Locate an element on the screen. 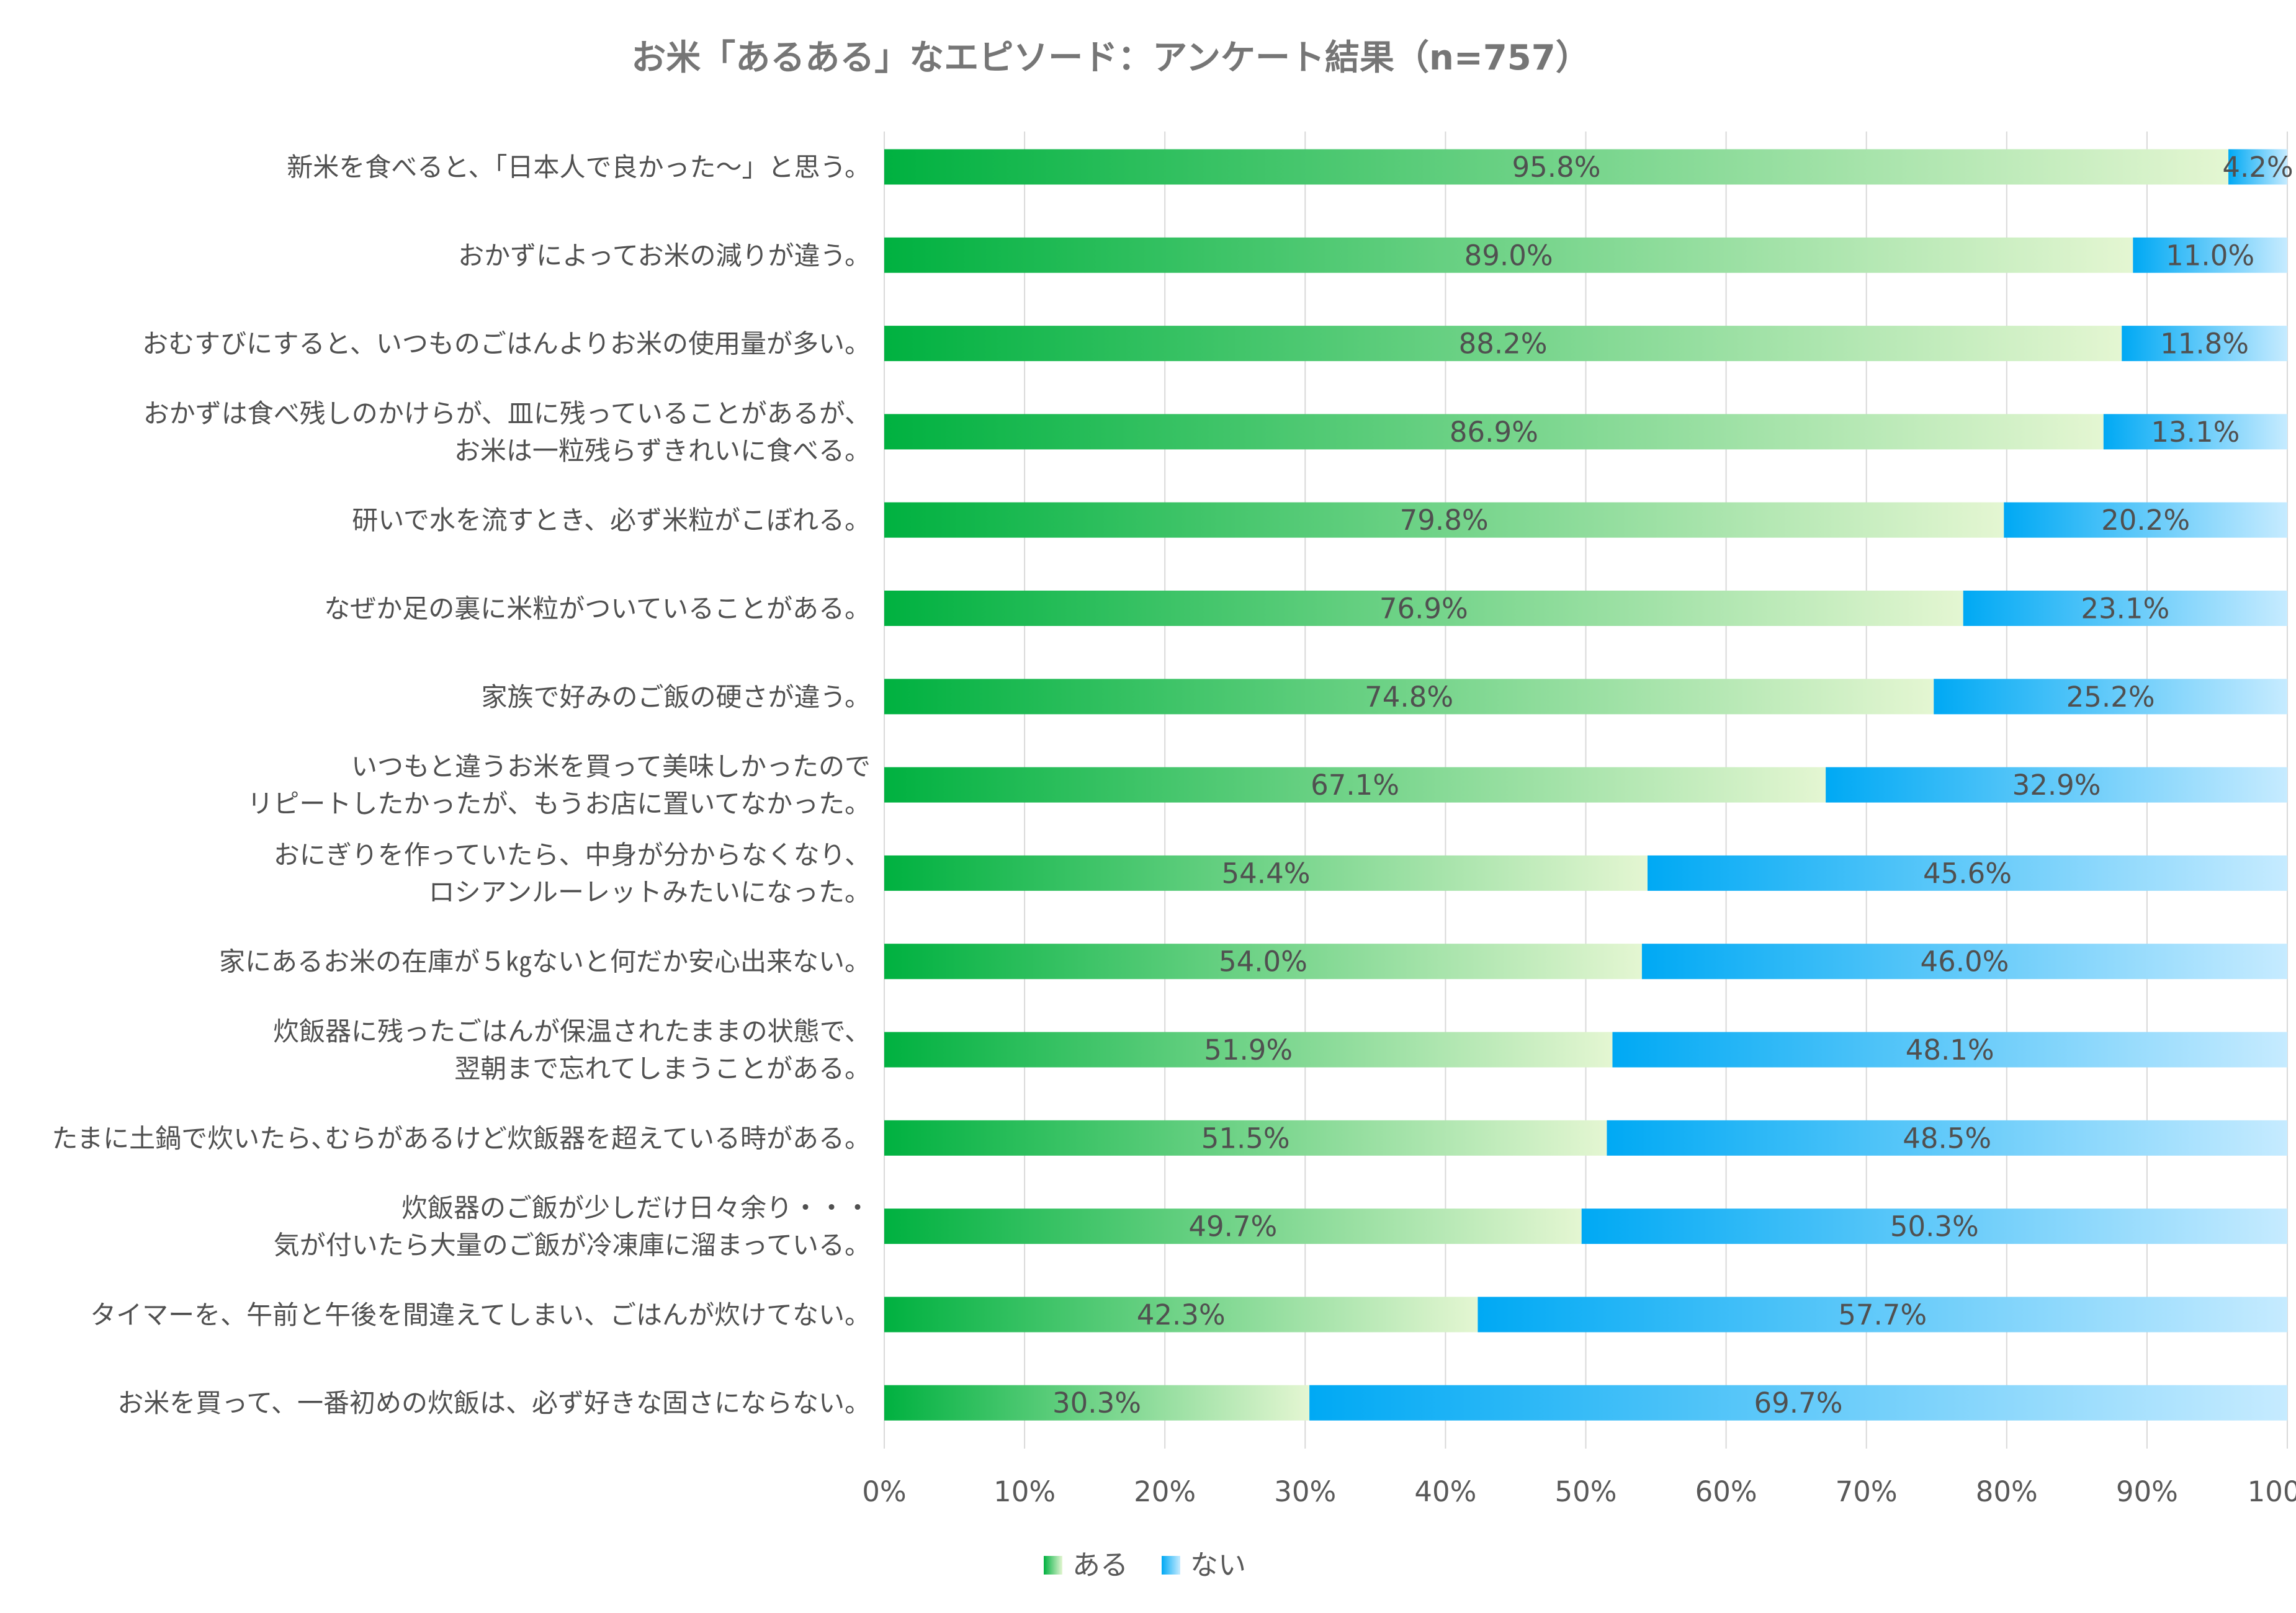  data-label: 86.9% is located at coordinates (1494, 433).